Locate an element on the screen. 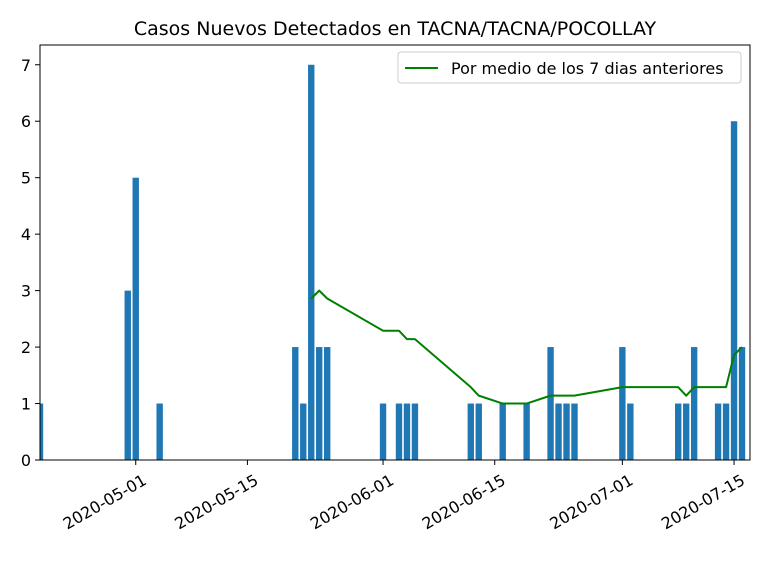 This screenshot has height=580, width=768. legend-label: Por medio de los 7 dias anteriores is located at coordinates (587, 68).